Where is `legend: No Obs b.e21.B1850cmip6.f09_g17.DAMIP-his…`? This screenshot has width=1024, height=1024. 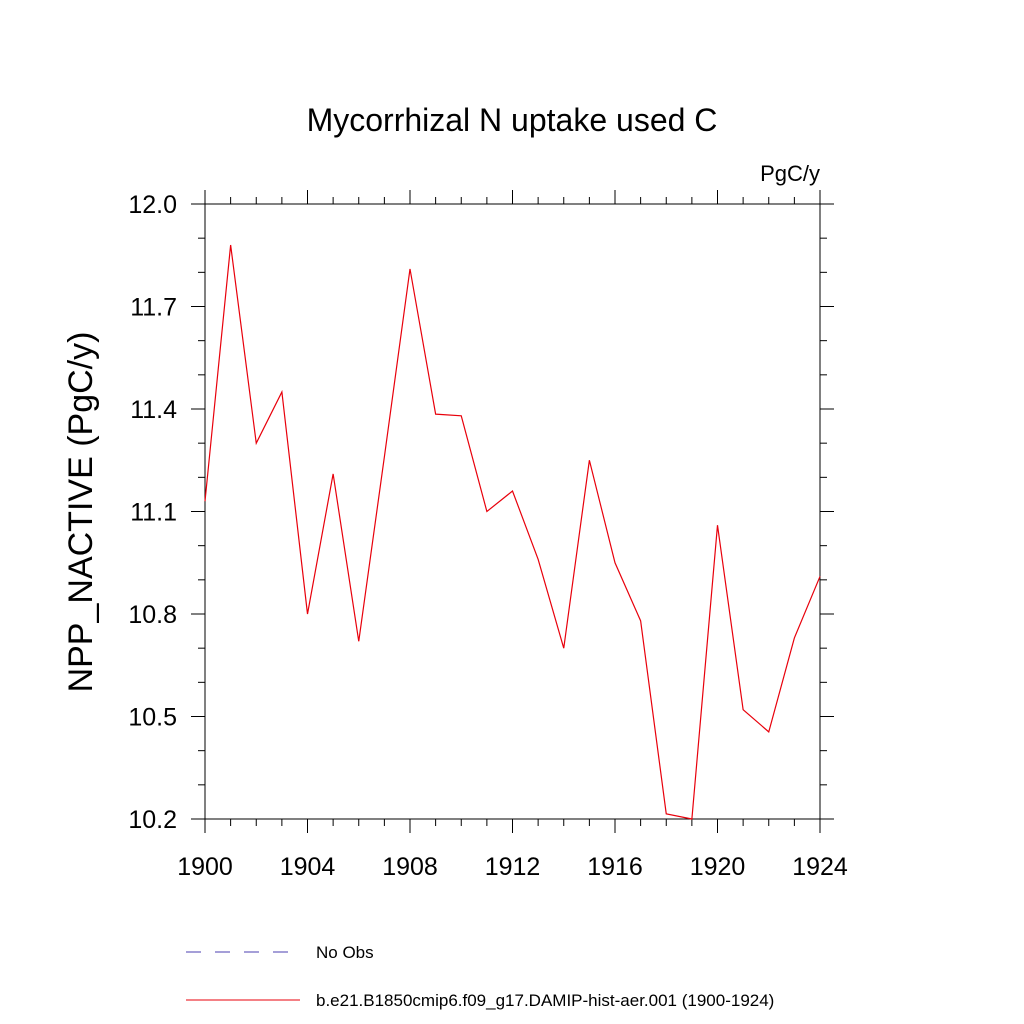
legend: No Obs b.e21.B1850cmip6.f09_g17.DAMIP-his… is located at coordinates (480, 976).